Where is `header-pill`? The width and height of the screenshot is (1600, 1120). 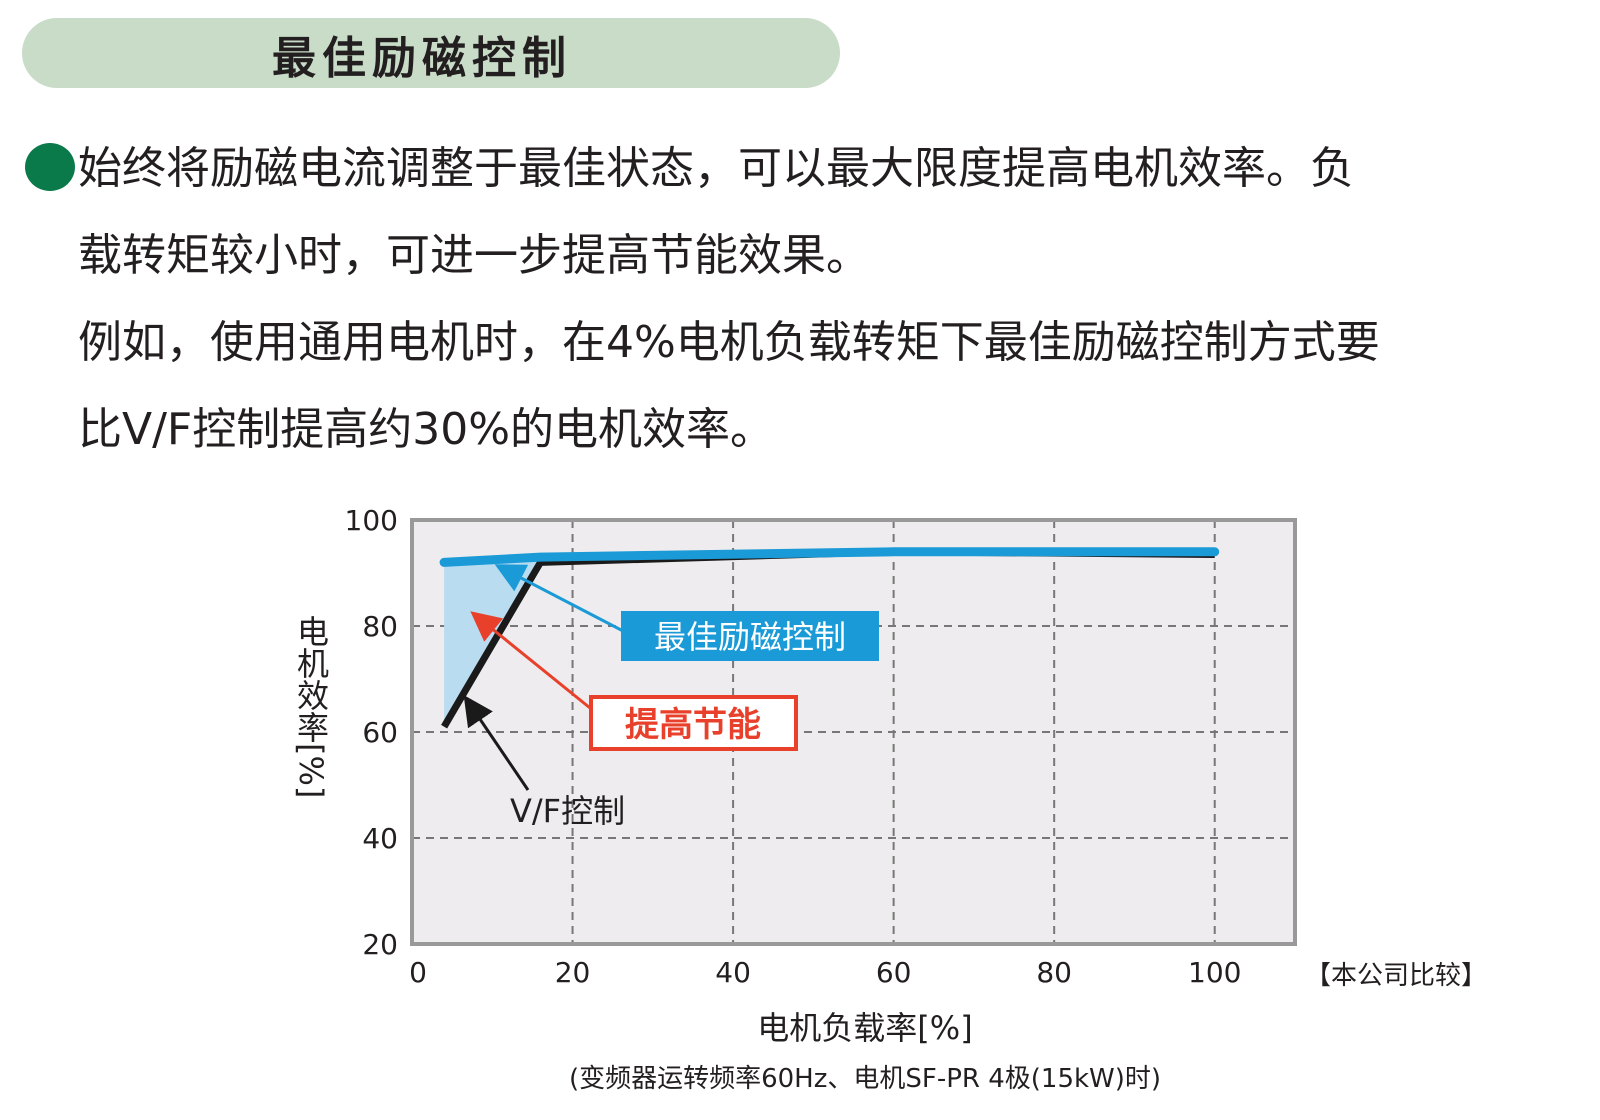
header-pill is located at coordinates (431, 53).